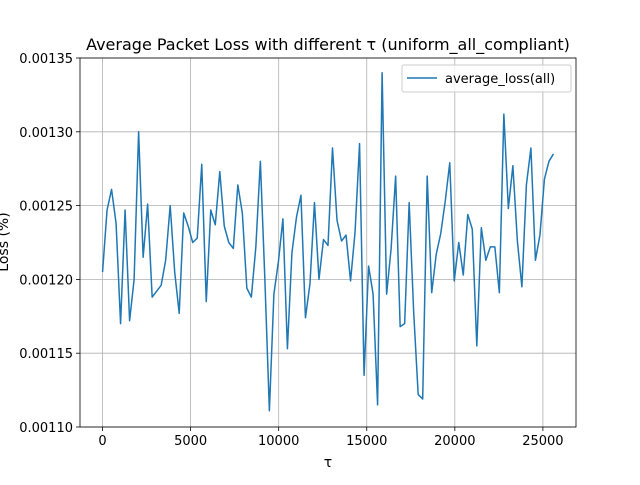  I want to click on y-tick-label: 0.00110, so click(46, 428).